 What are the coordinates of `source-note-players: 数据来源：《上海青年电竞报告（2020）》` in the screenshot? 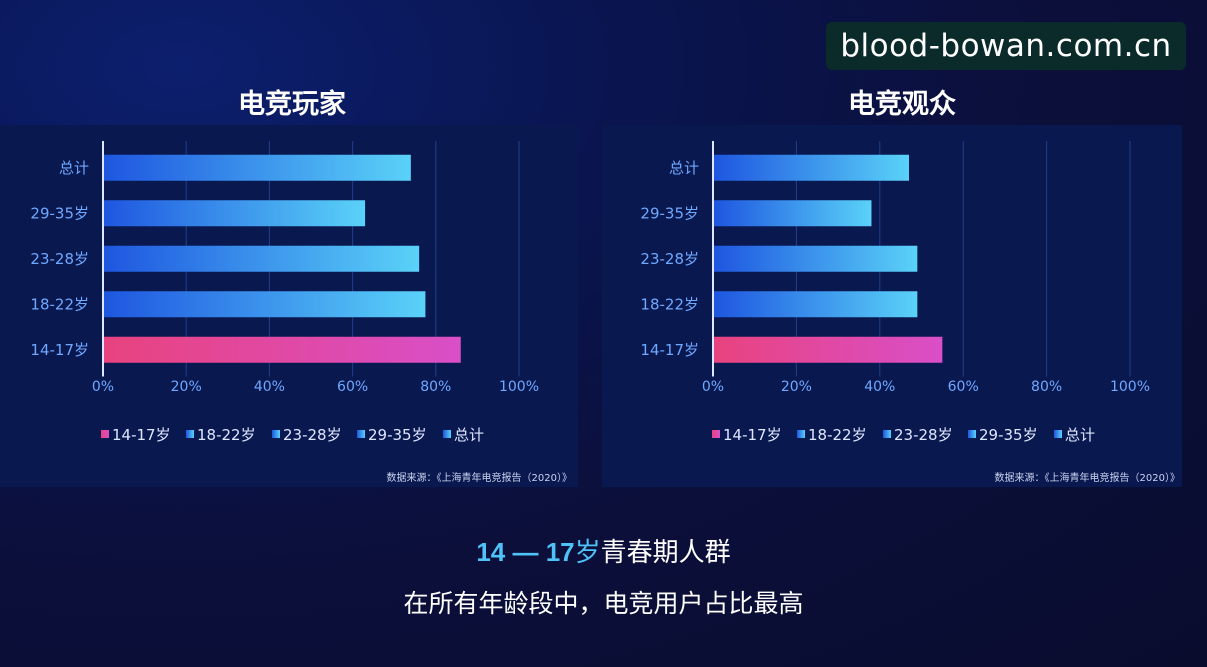 It's located at (479, 478).